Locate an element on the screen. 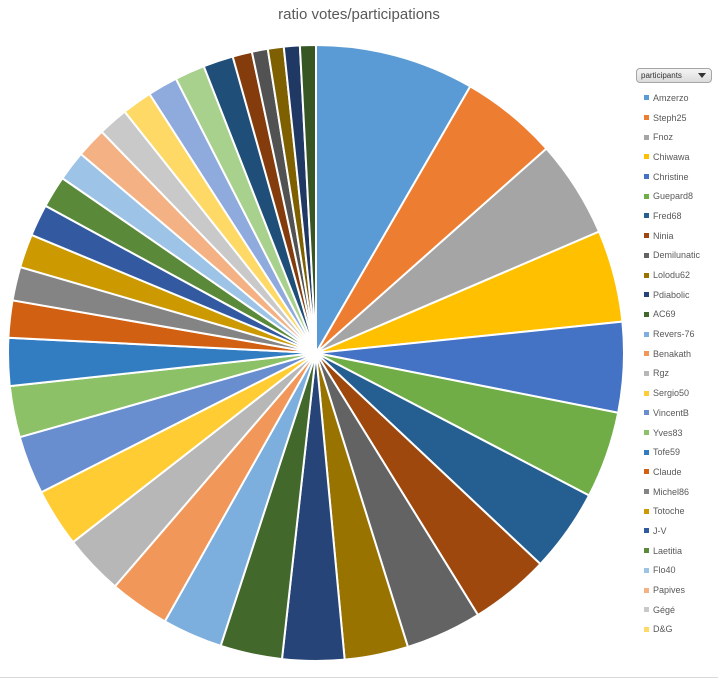 The image size is (718, 681). legend-item: VincentB is located at coordinates (676, 413).